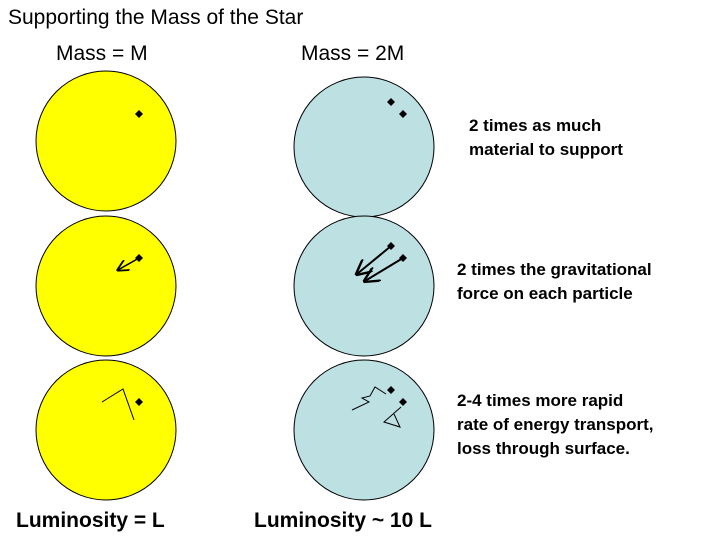 The height and width of the screenshot is (540, 720). I want to click on star-m-row1, so click(106, 141).